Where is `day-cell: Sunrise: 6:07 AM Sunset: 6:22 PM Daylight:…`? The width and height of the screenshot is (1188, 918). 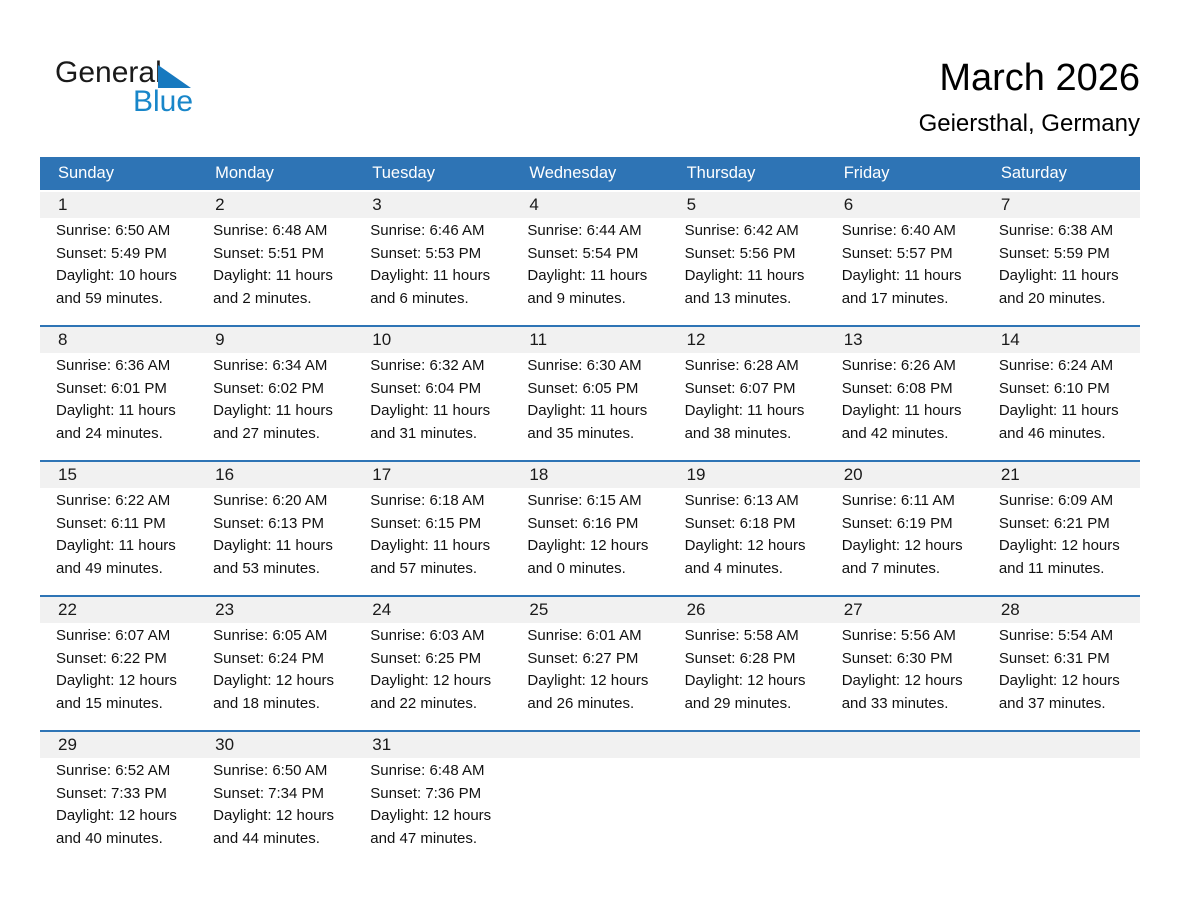 day-cell: Sunrise: 6:07 AM Sunset: 6:22 PM Daylight:… is located at coordinates (118, 670).